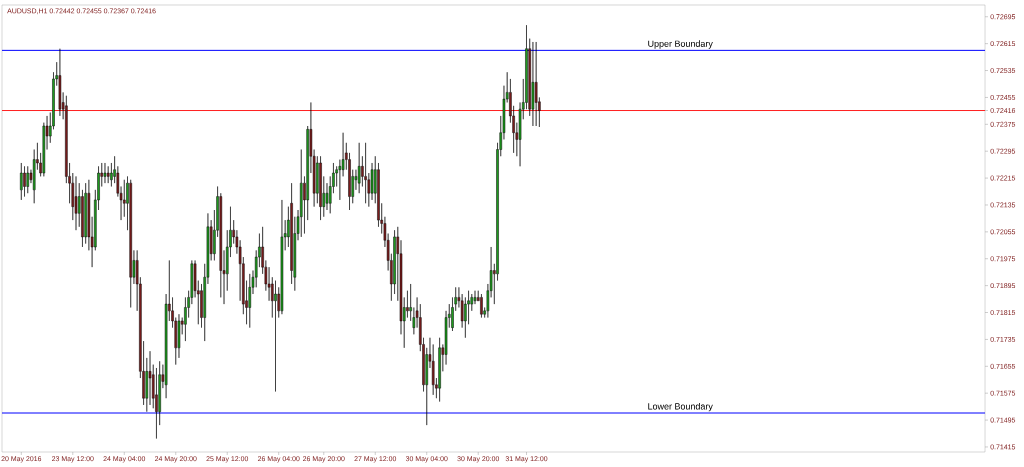 This screenshot has height=467, width=1024. What do you see at coordinates (680, 44) in the screenshot?
I see `ref-line-label: Upper Boundary` at bounding box center [680, 44].